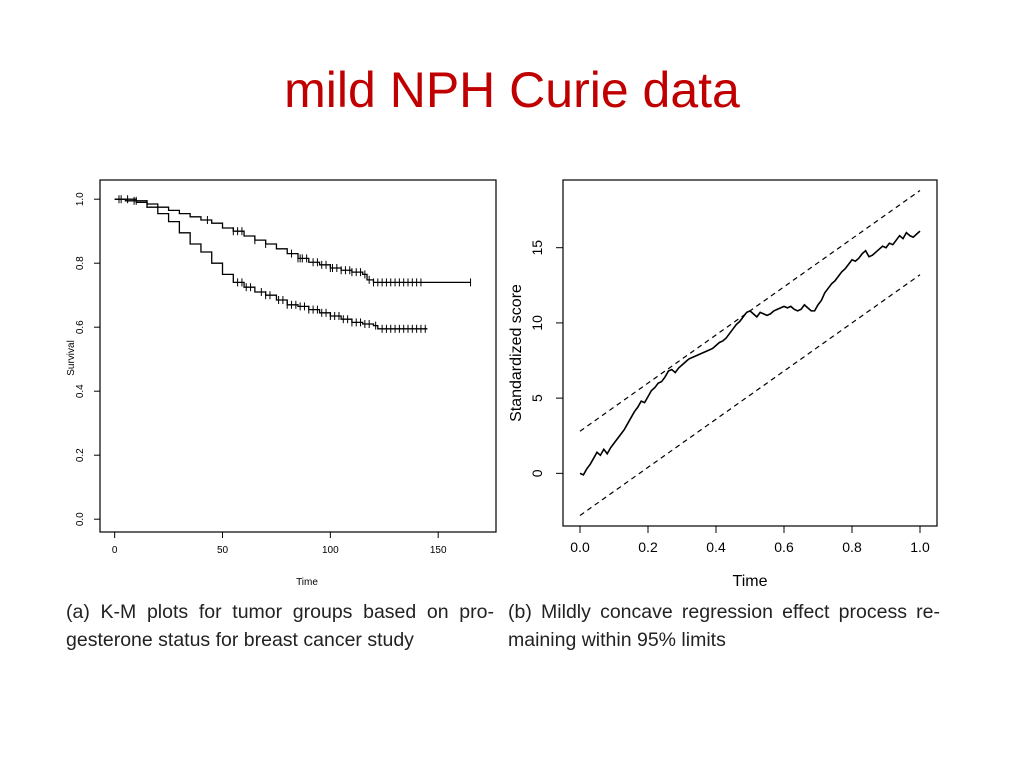  What do you see at coordinates (80, 519) in the screenshot?
I see `y-tick-label: 0.0` at bounding box center [80, 519].